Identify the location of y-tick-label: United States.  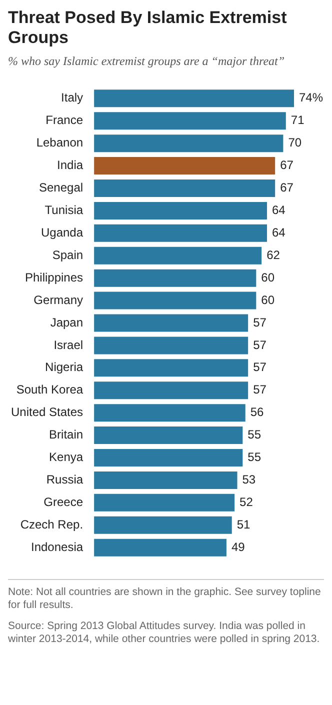
(47, 412).